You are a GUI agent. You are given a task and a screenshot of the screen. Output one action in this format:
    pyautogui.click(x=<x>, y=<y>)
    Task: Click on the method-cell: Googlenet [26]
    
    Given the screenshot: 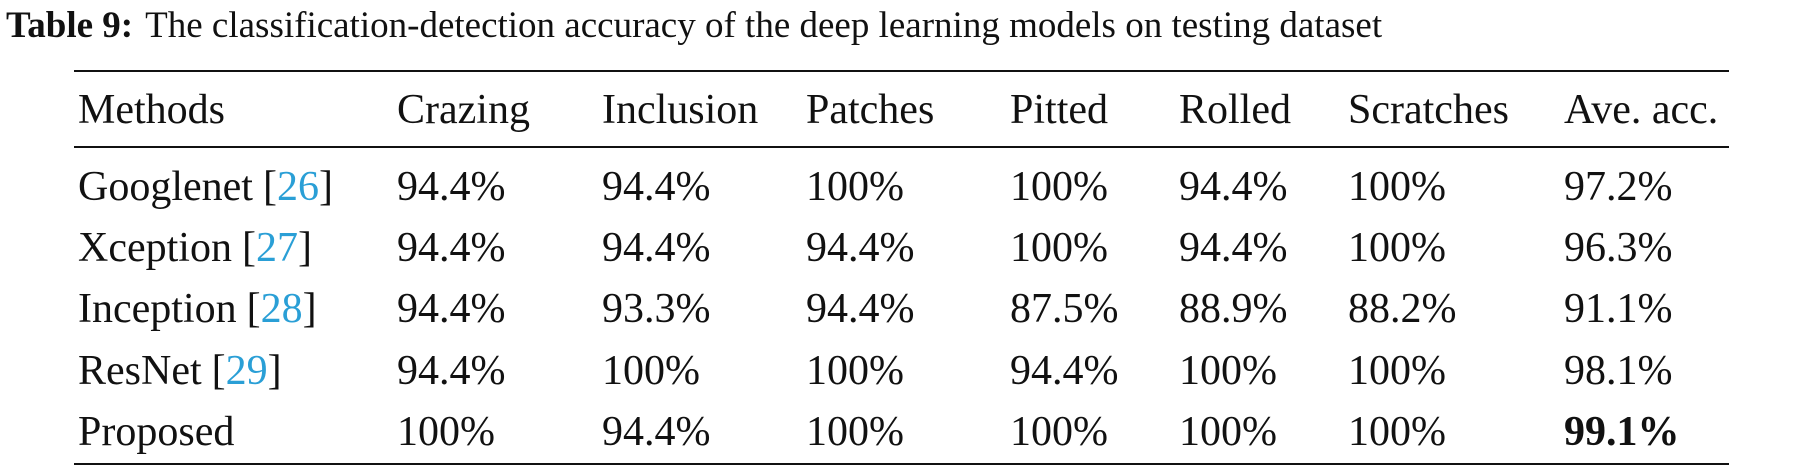 What is the action you would take?
    pyautogui.click(x=205, y=187)
    